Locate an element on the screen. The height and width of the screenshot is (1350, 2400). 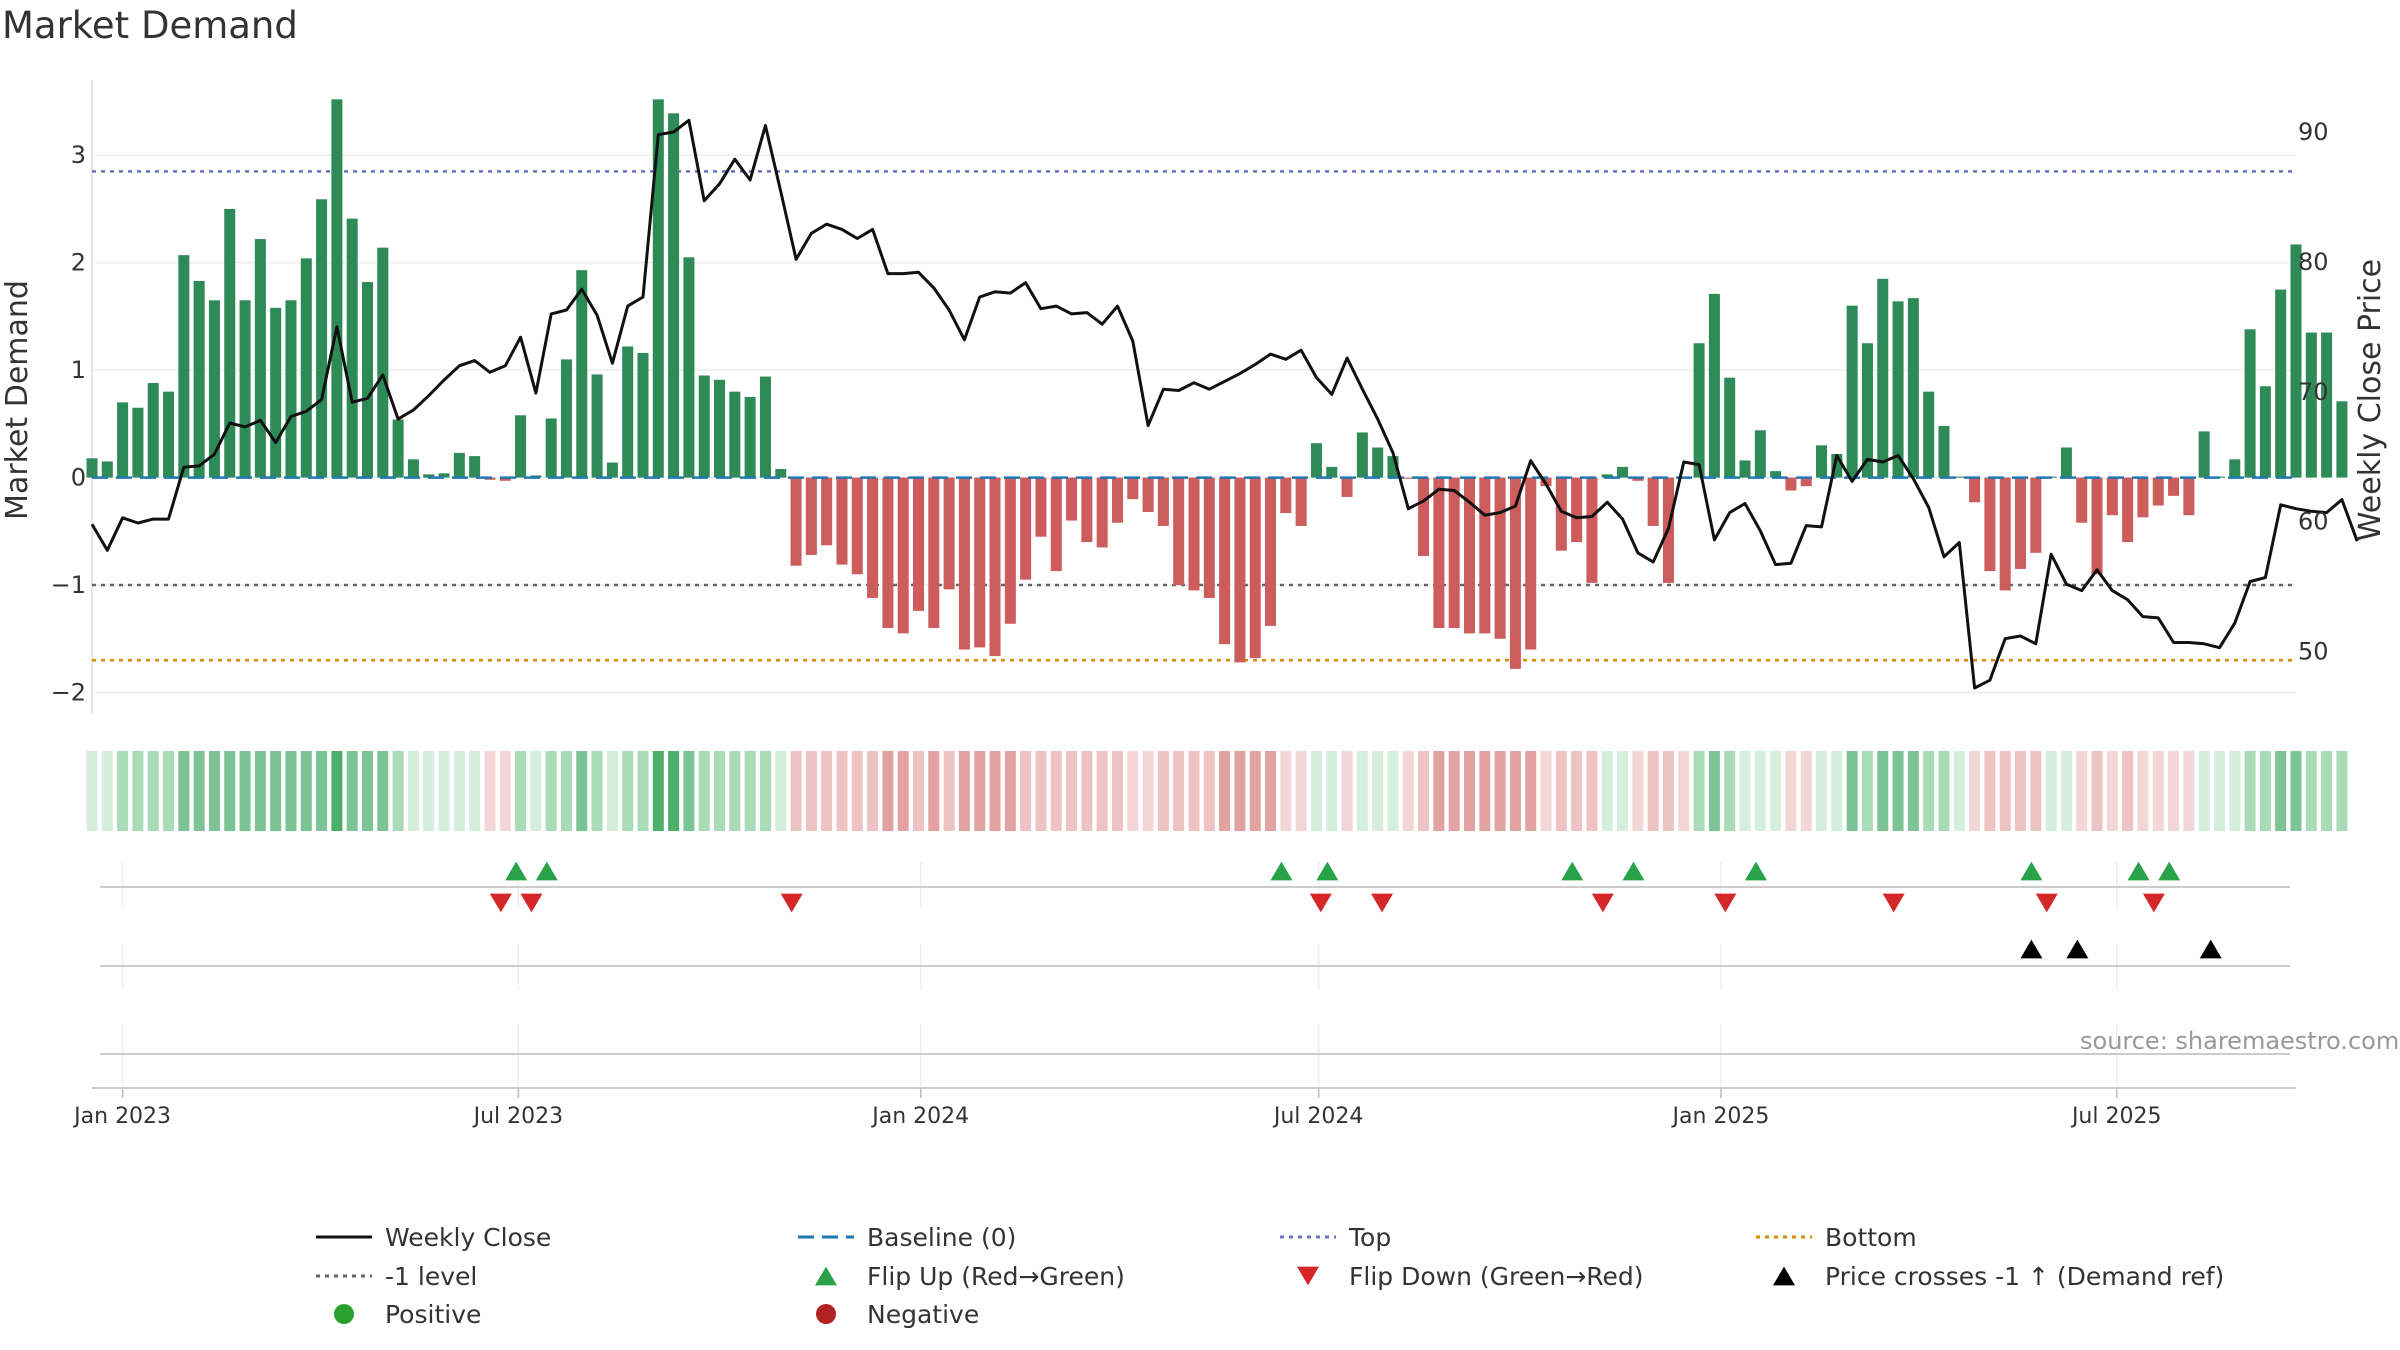
legend-label: Baseline (0) is located at coordinates (941, 1237).